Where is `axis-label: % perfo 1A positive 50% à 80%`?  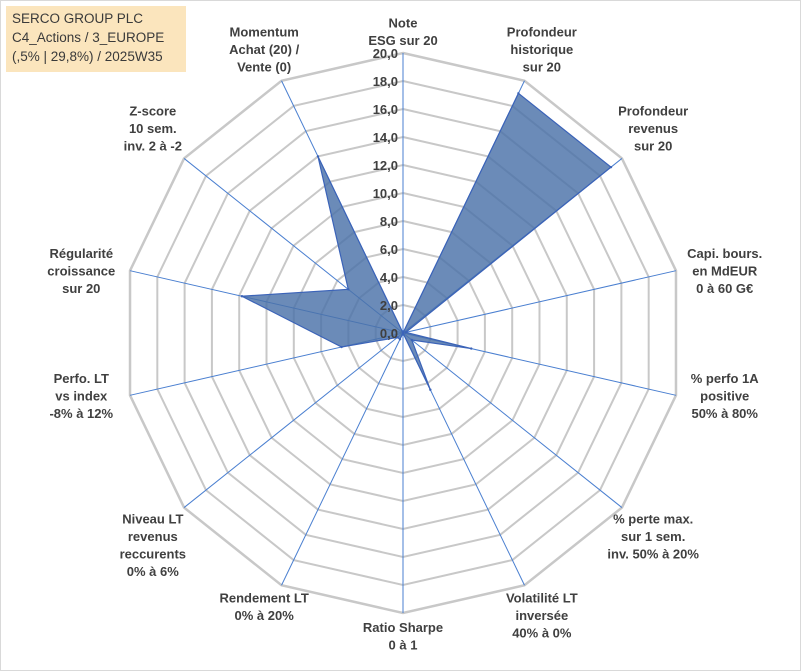 axis-label: % perfo 1A positive 50% à 80% is located at coordinates (725, 396).